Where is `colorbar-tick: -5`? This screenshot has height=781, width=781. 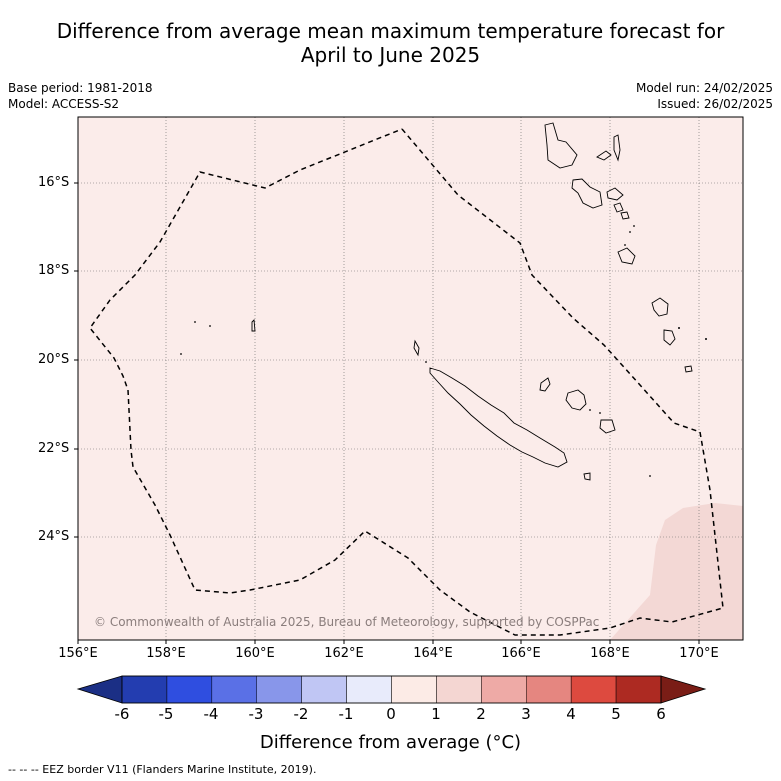 colorbar-tick: -5 is located at coordinates (166, 714).